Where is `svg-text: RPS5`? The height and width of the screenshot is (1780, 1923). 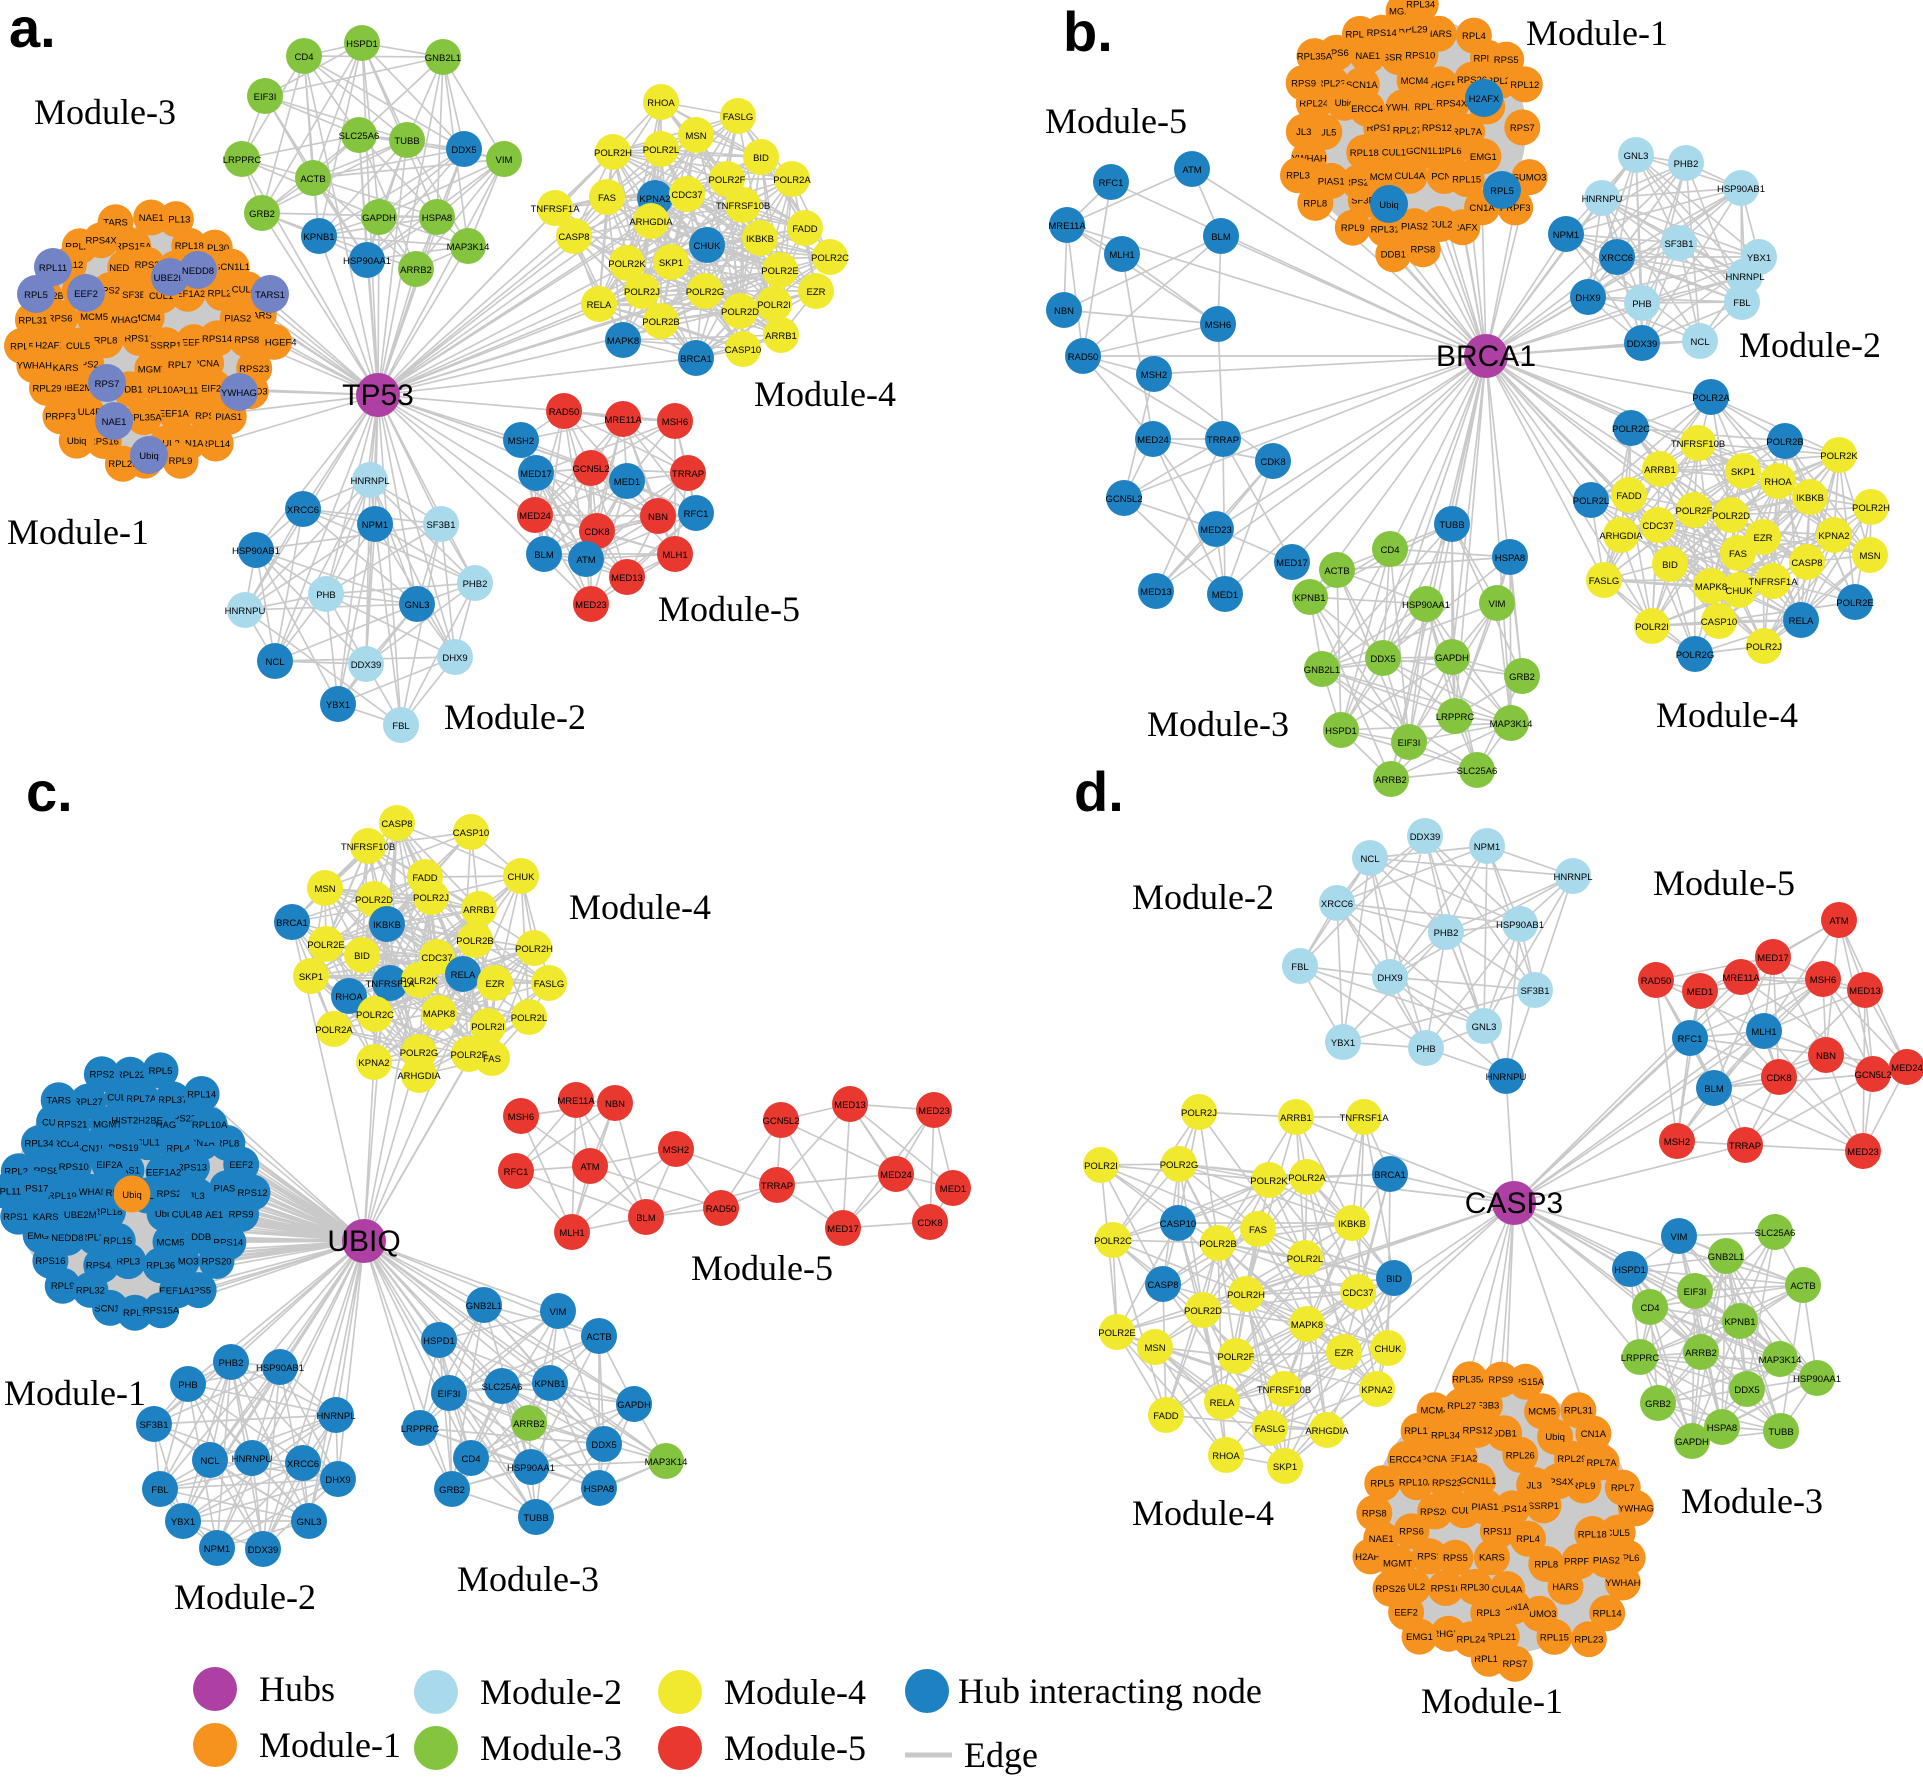 svg-text: RPS5 is located at coordinates (198, 1291).